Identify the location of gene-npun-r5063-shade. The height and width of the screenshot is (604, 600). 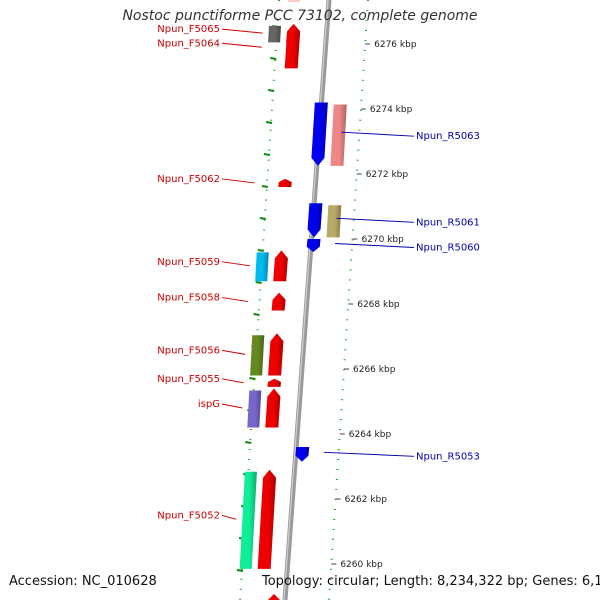
(319, 134).